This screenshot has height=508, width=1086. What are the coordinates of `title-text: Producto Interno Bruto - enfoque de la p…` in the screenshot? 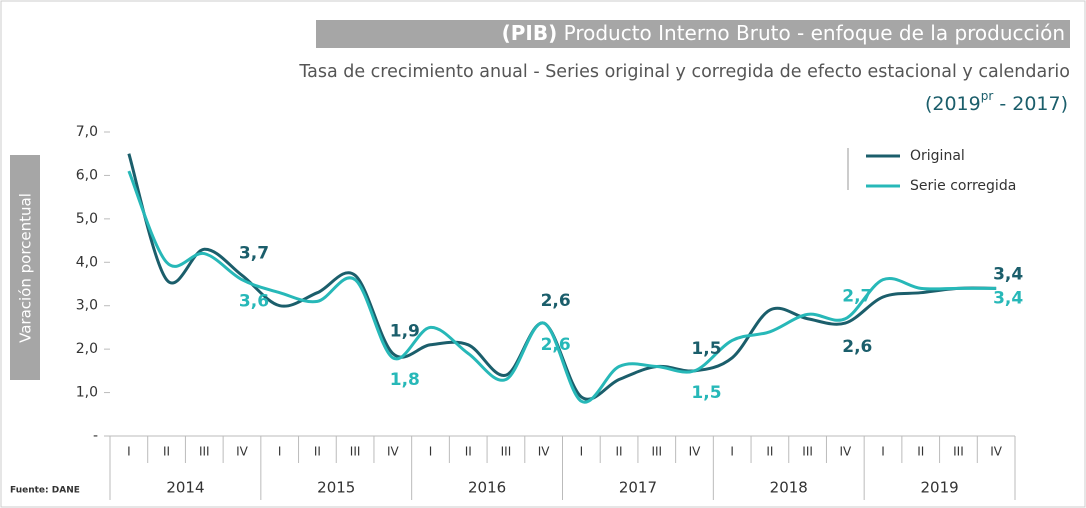 It's located at (814, 33).